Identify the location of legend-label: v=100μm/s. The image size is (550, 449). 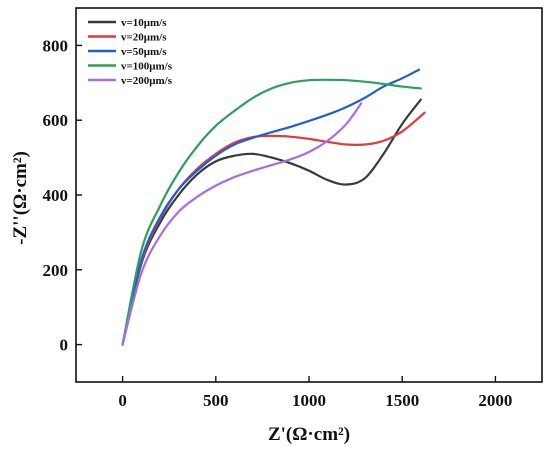
(147, 67).